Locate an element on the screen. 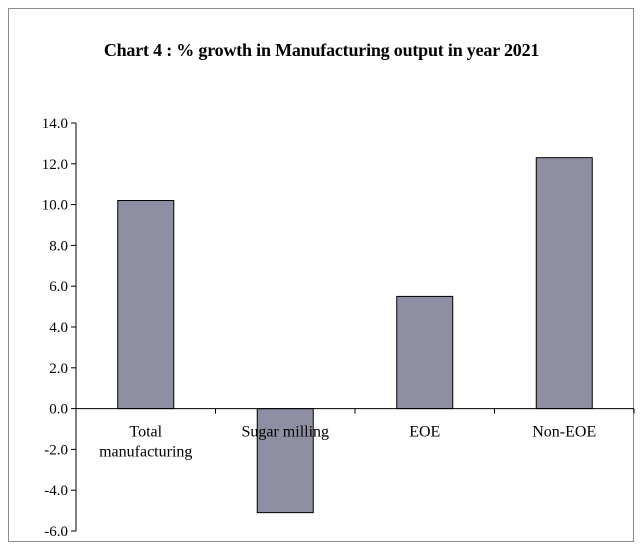 This screenshot has width=643, height=544. y-ticks-group: 14.0 12.0 10.0 8.0 6.0 4.0 2.0 0.0 -2.0 -4.0 -6.0 is located at coordinates (59, 328).